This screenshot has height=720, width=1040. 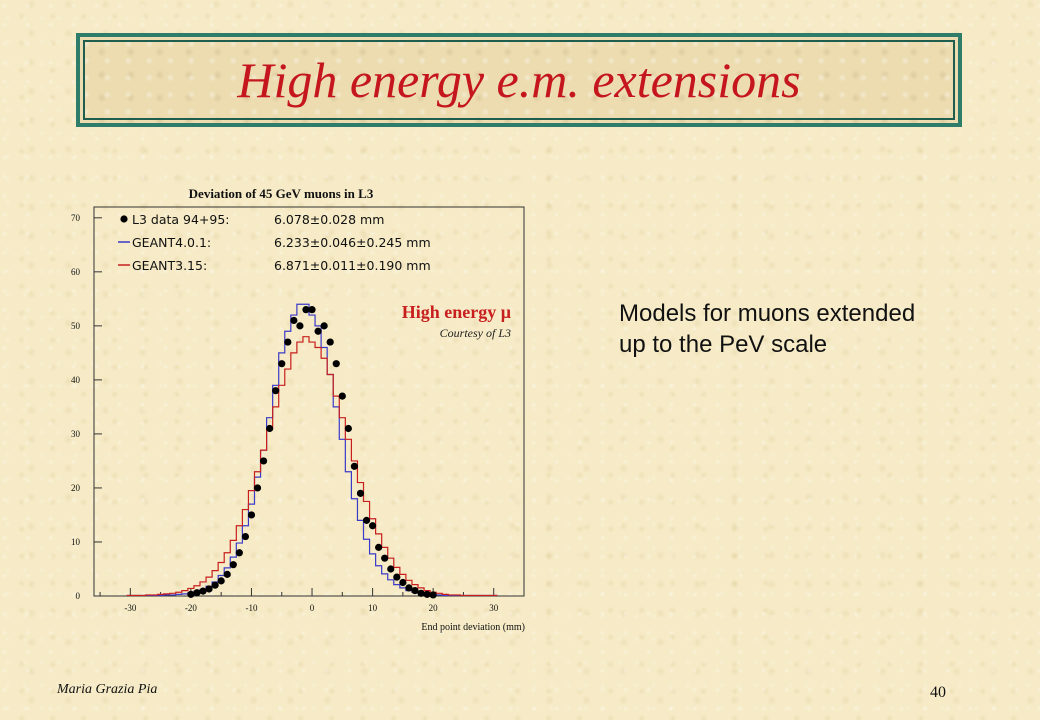 What do you see at coordinates (475, 333) in the screenshot?
I see `annotation-courtesy: Courtesy of L3` at bounding box center [475, 333].